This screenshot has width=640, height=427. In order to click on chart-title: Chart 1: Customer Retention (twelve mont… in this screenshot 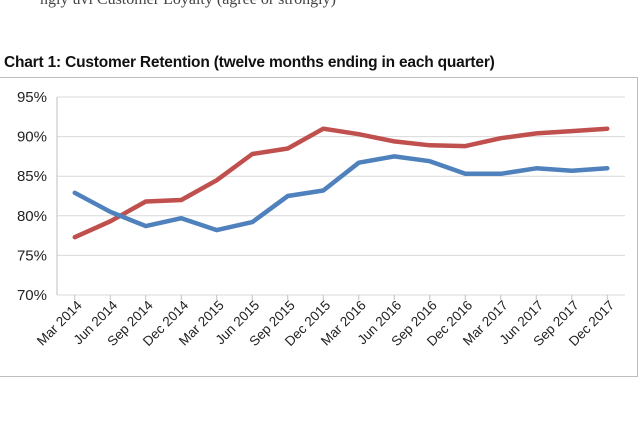, I will do `click(249, 62)`.